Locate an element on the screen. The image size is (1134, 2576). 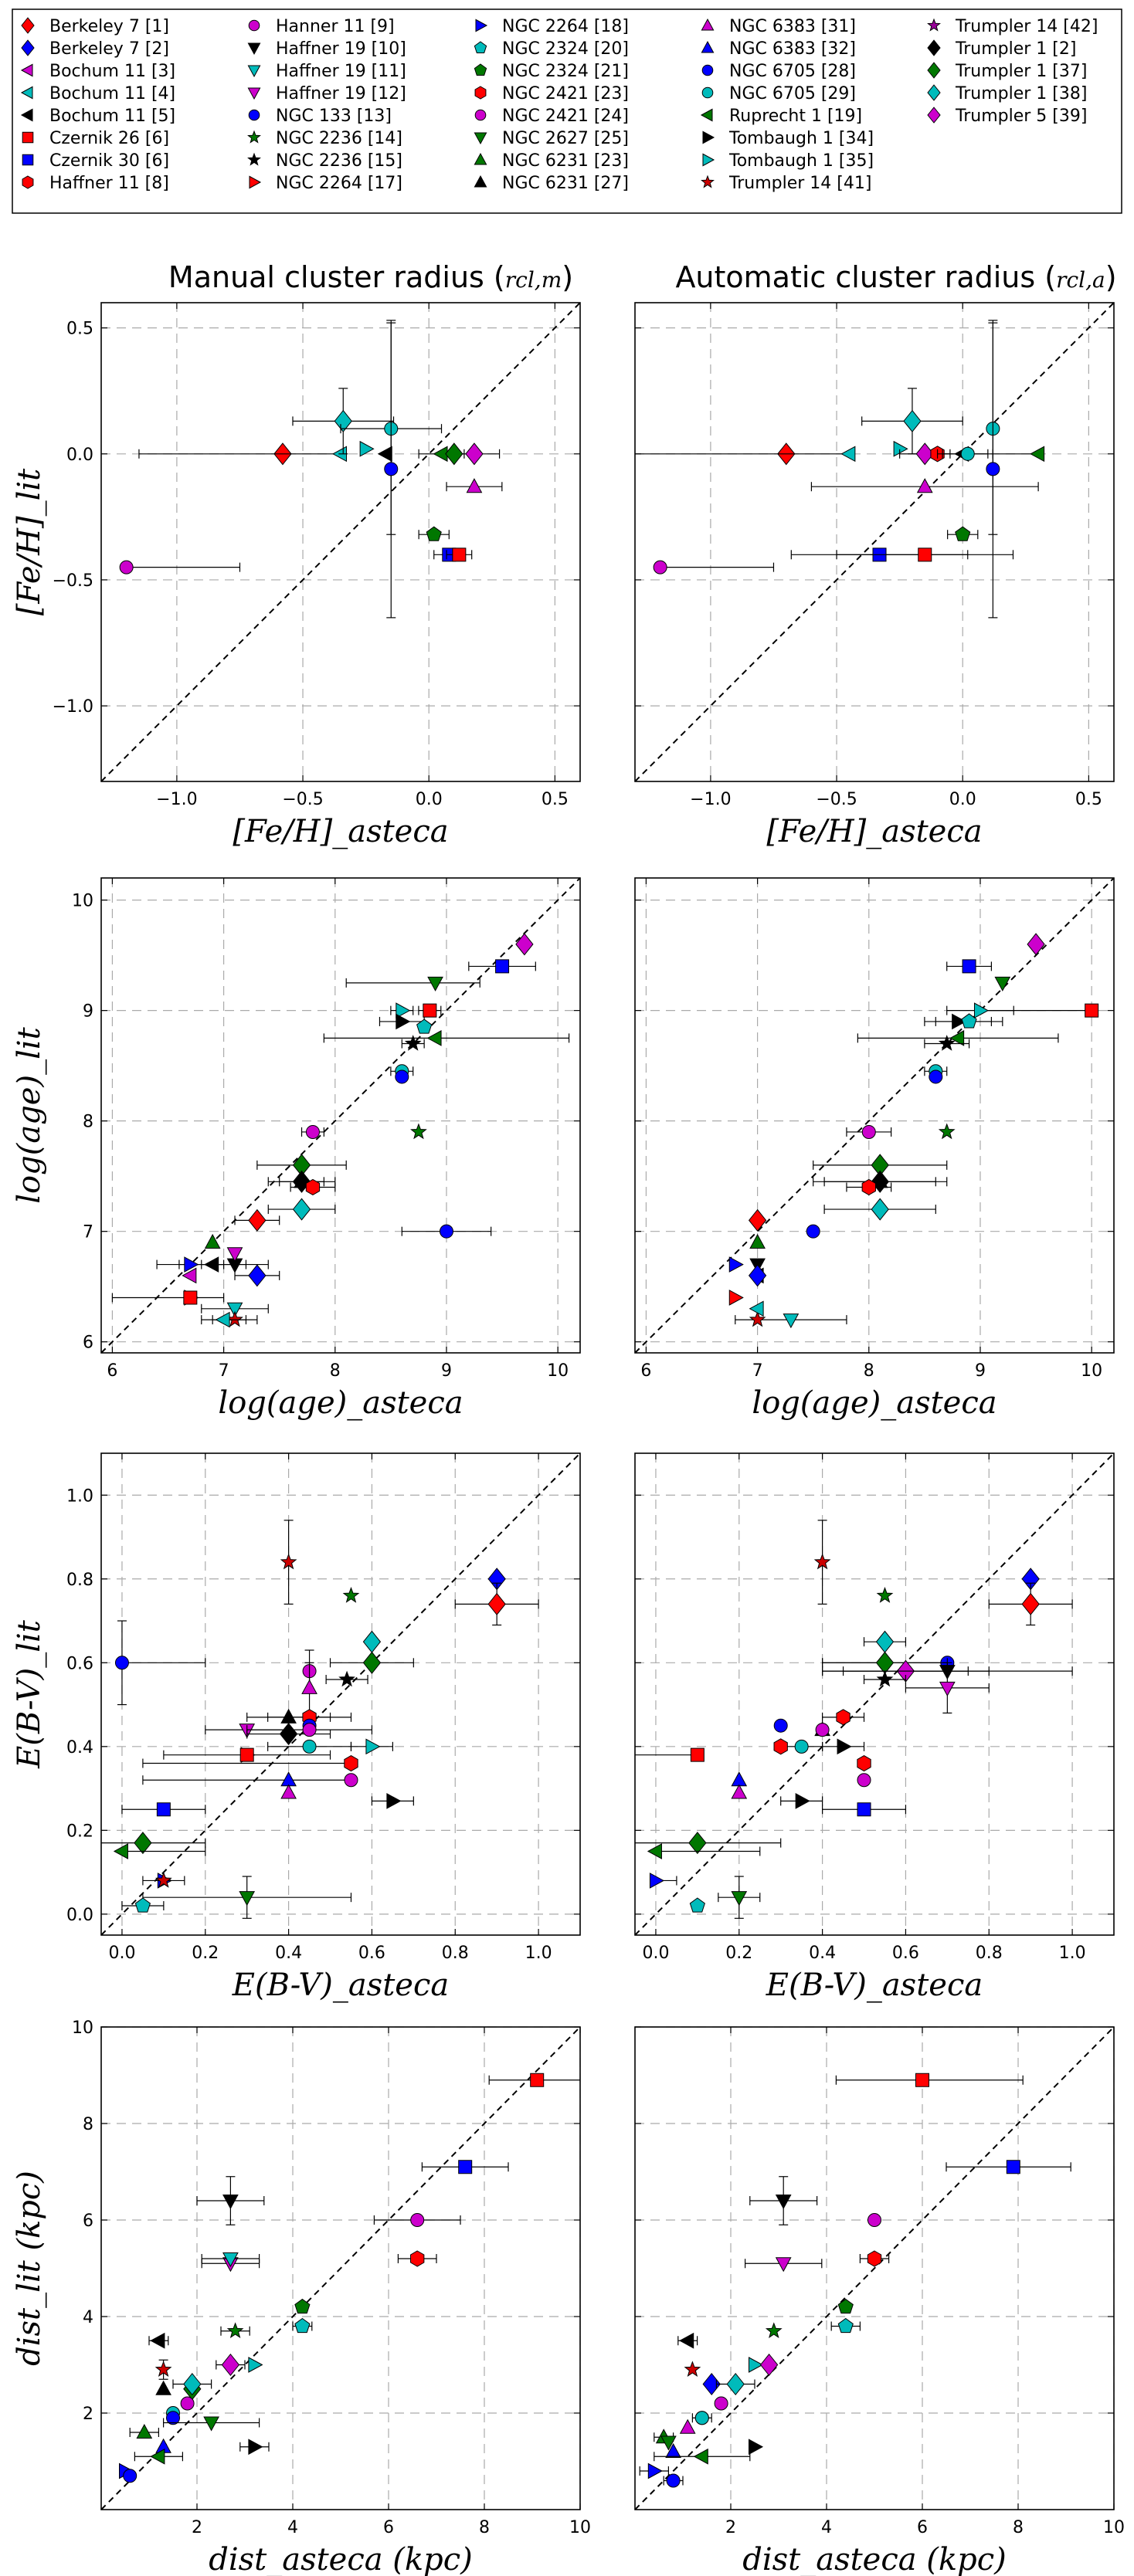
x-tick-label: 1.0 is located at coordinates (1072, 1953).